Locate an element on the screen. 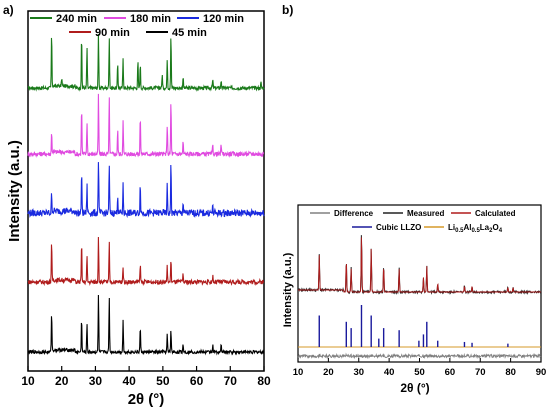 The width and height of the screenshot is (550, 410). legend-label-90-min: 90 min is located at coordinates (112, 33).